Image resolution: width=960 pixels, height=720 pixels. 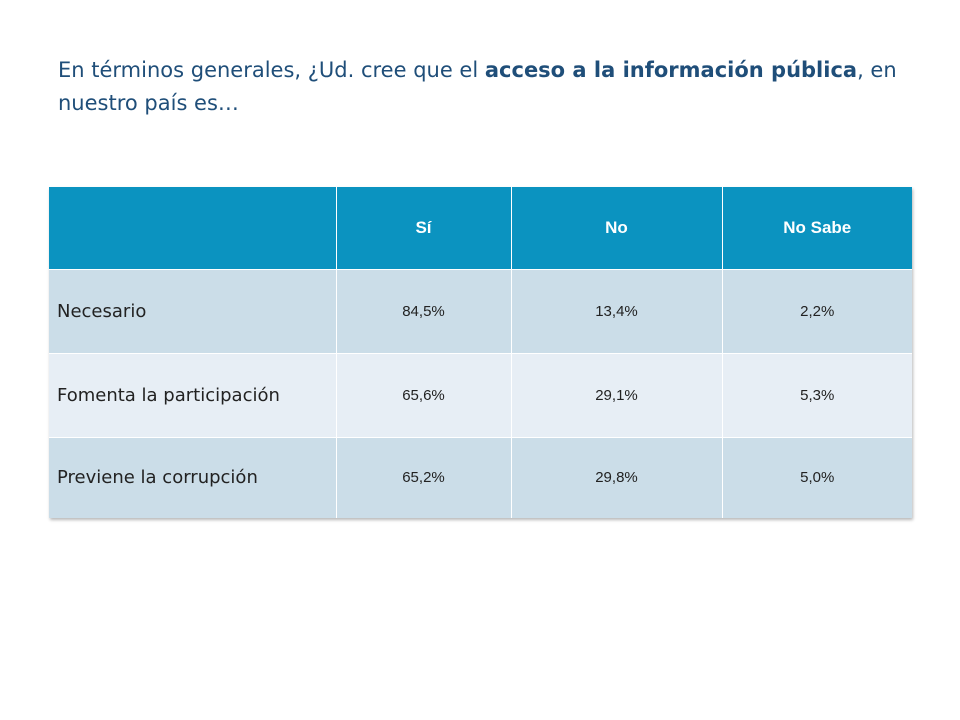 I want to click on header-no: No, so click(x=616, y=228).